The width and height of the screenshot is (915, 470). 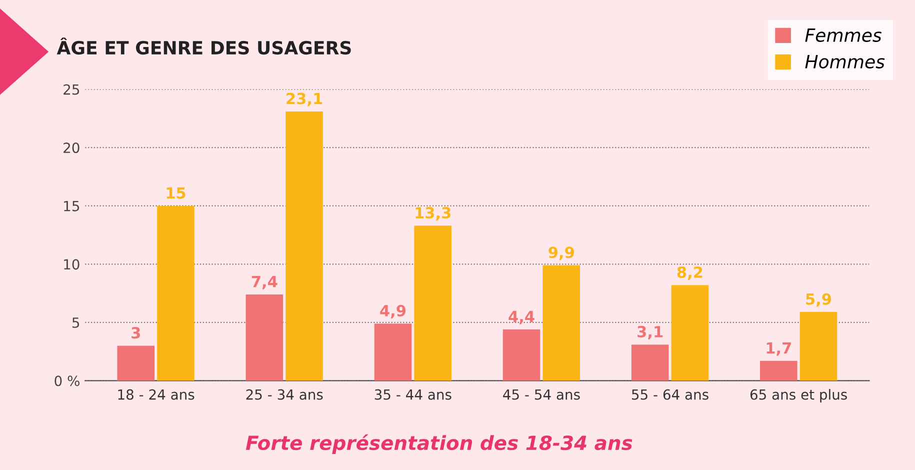 I want to click on data-label: 7,4, so click(x=265, y=283).